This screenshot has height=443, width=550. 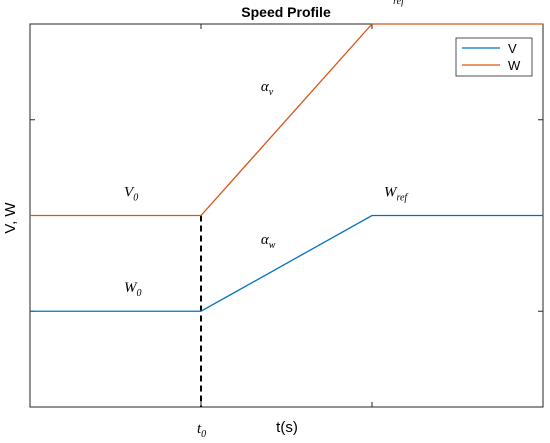 What do you see at coordinates (514, 65) in the screenshot?
I see `legend-label-w: W` at bounding box center [514, 65].